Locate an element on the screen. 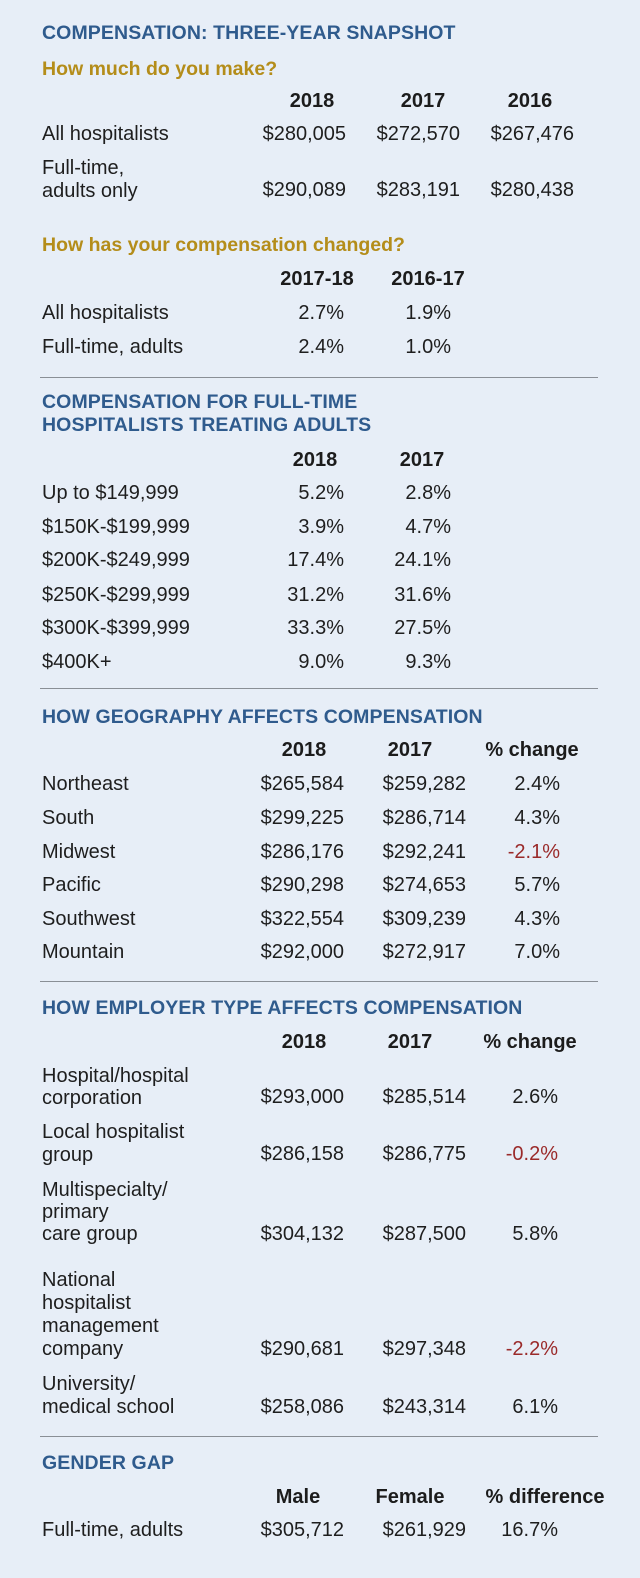 Image resolution: width=640 pixels, height=1578 pixels. employer-col-change: % change is located at coordinates (530, 1042).